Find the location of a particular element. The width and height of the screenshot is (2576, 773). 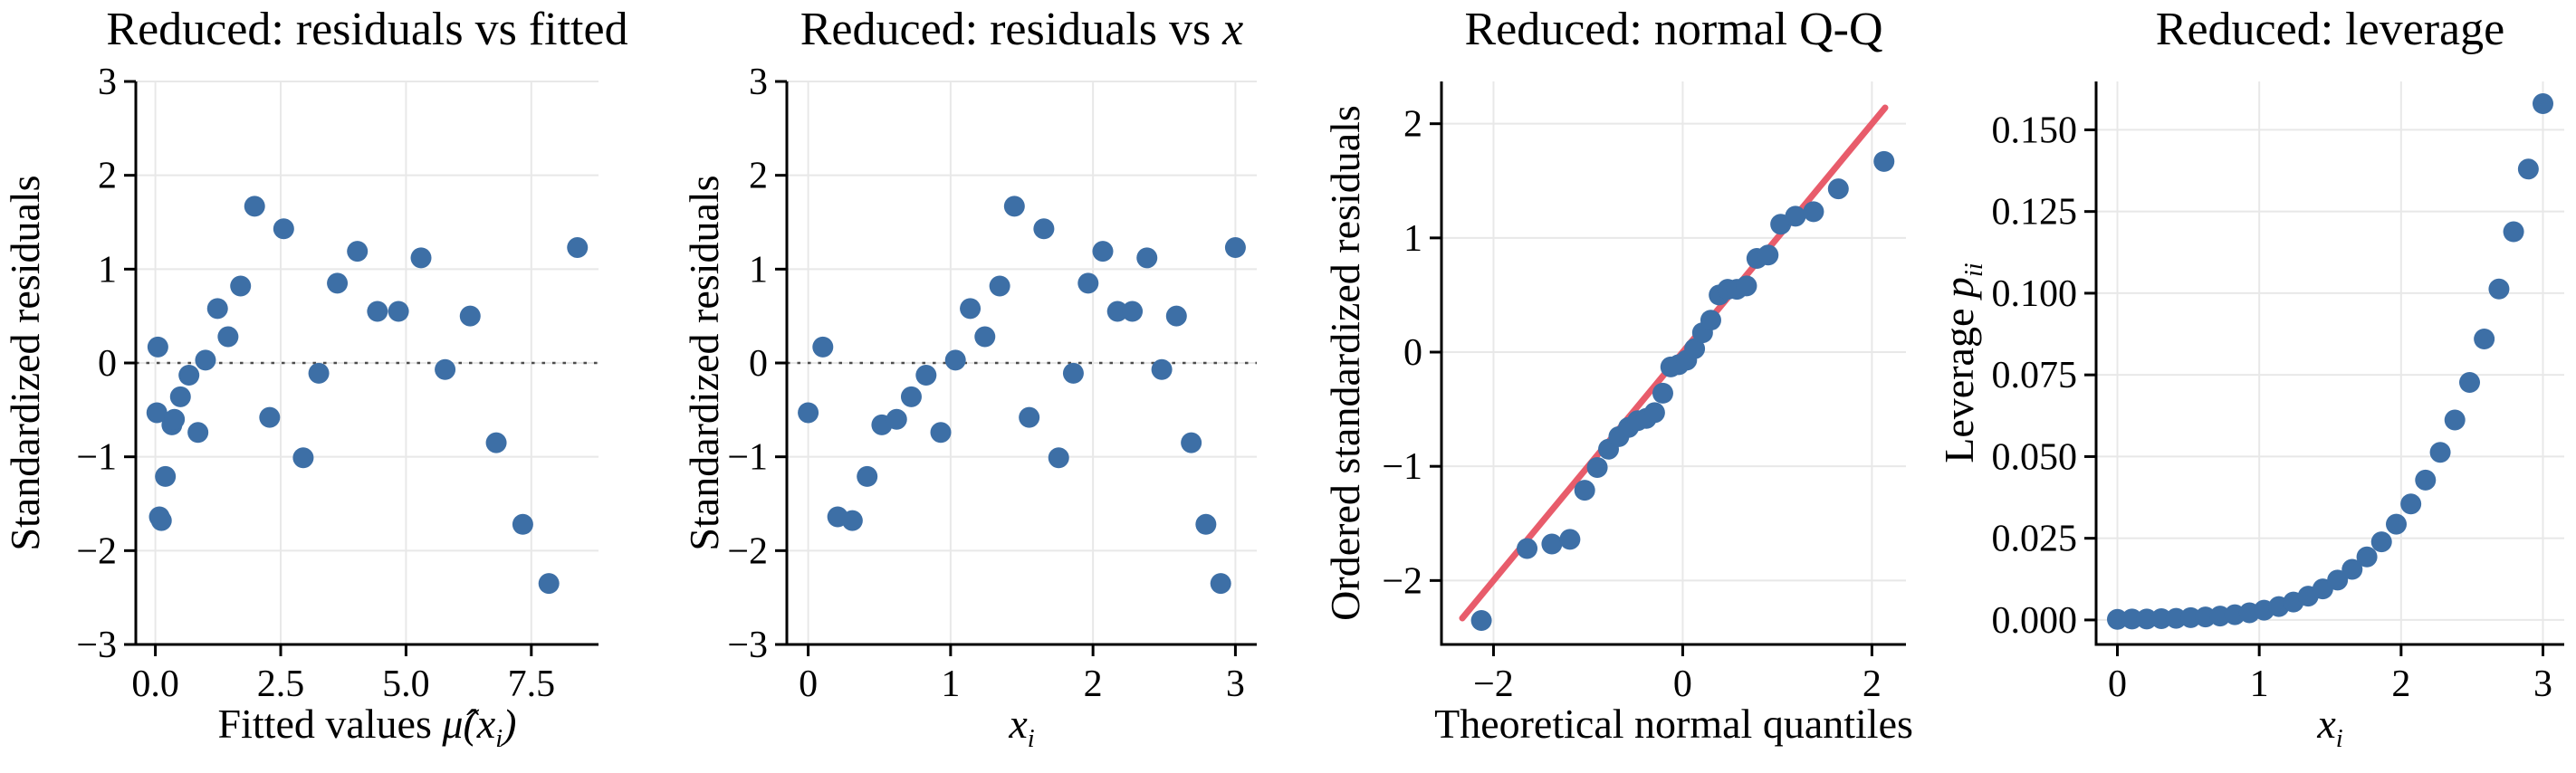

y-tick-label: 3 is located at coordinates (107, 82).